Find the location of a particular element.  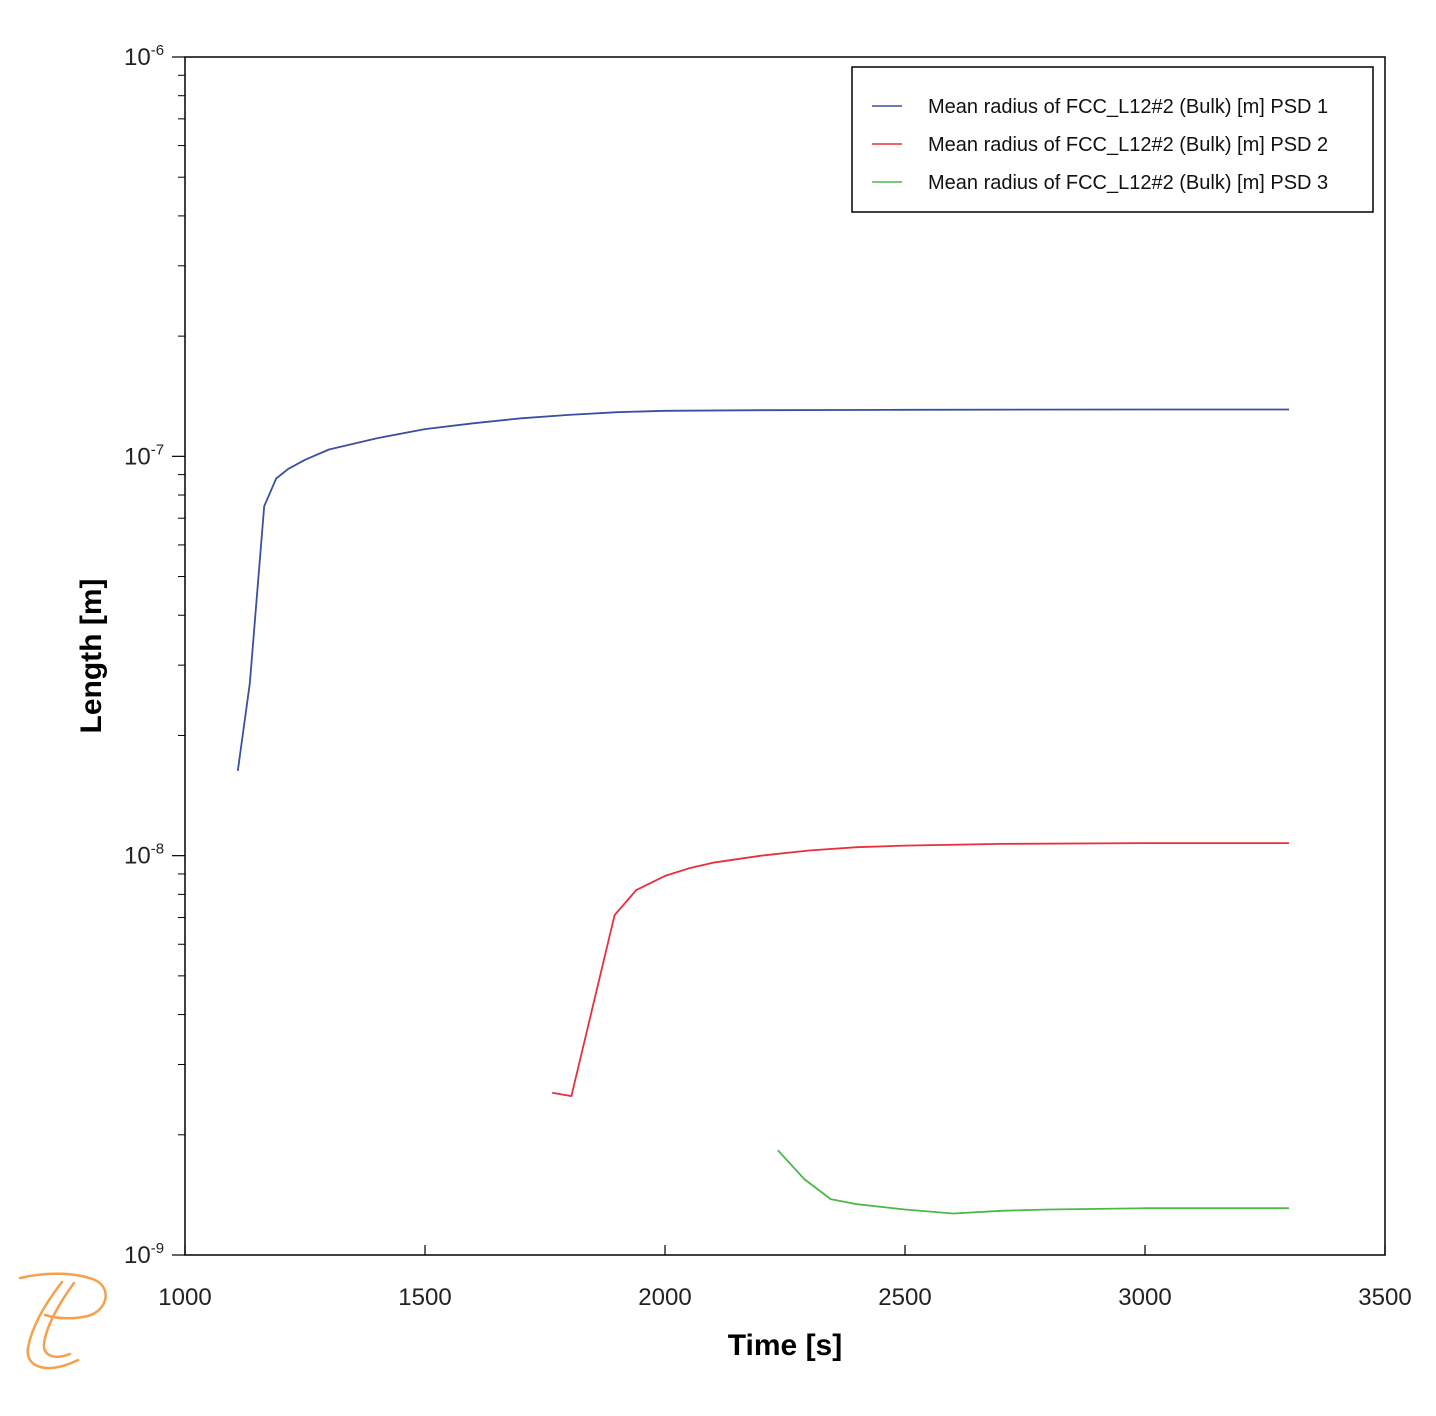

y-tick-label: 10⁻⁶ is located at coordinates (144, 56).